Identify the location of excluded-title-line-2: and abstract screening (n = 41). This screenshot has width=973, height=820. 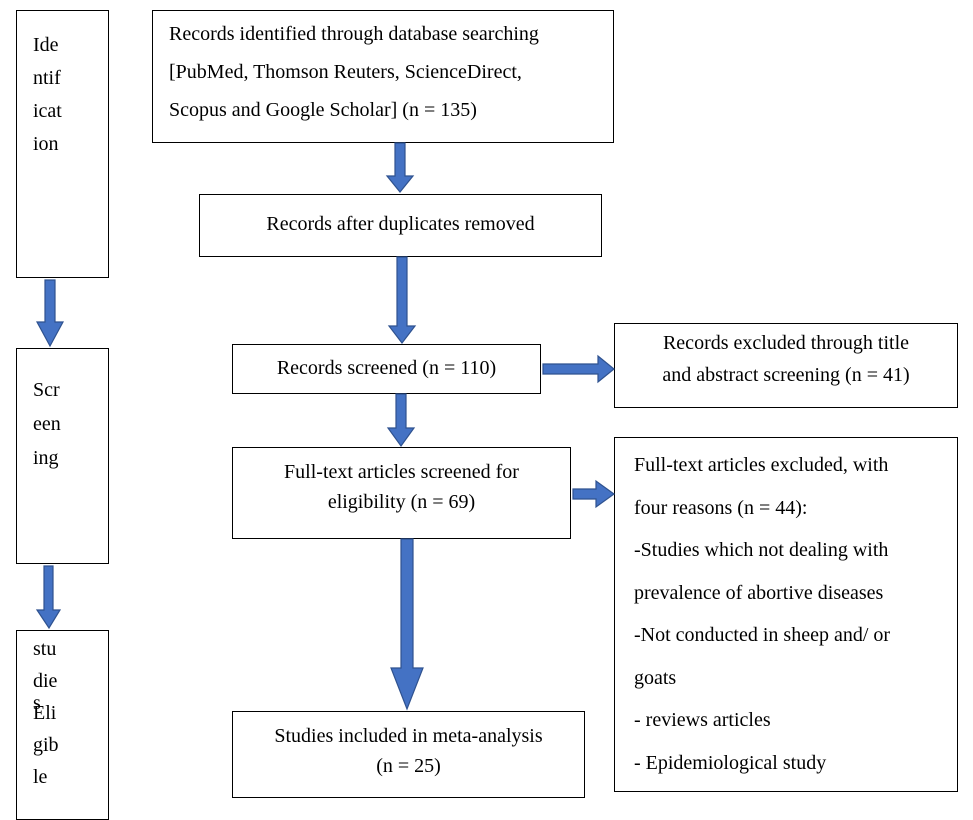
(786, 375).